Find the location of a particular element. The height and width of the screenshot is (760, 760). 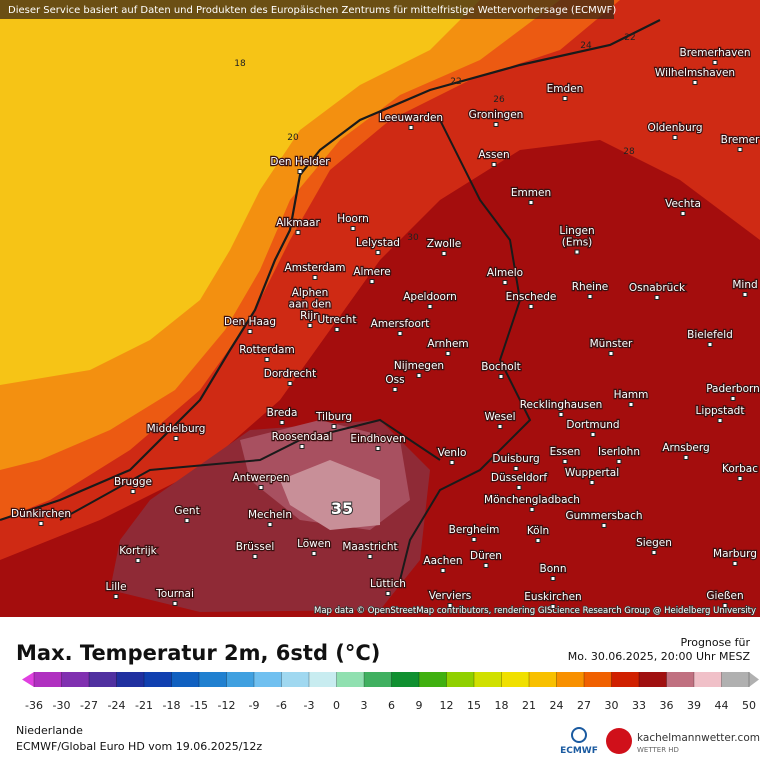

city-label: Amsterdam is located at coordinates (315, 268).